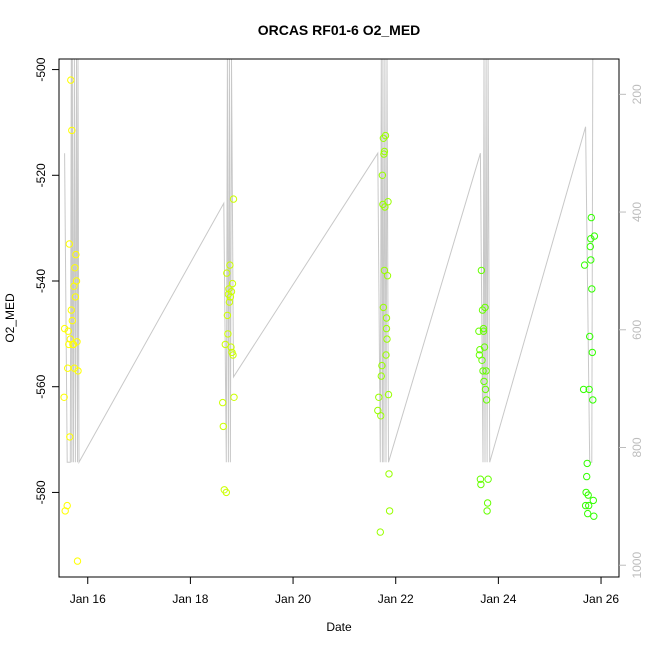 This screenshot has width=650, height=650. What do you see at coordinates (190, 599) in the screenshot?
I see `x-tick-label: Jan 18` at bounding box center [190, 599].